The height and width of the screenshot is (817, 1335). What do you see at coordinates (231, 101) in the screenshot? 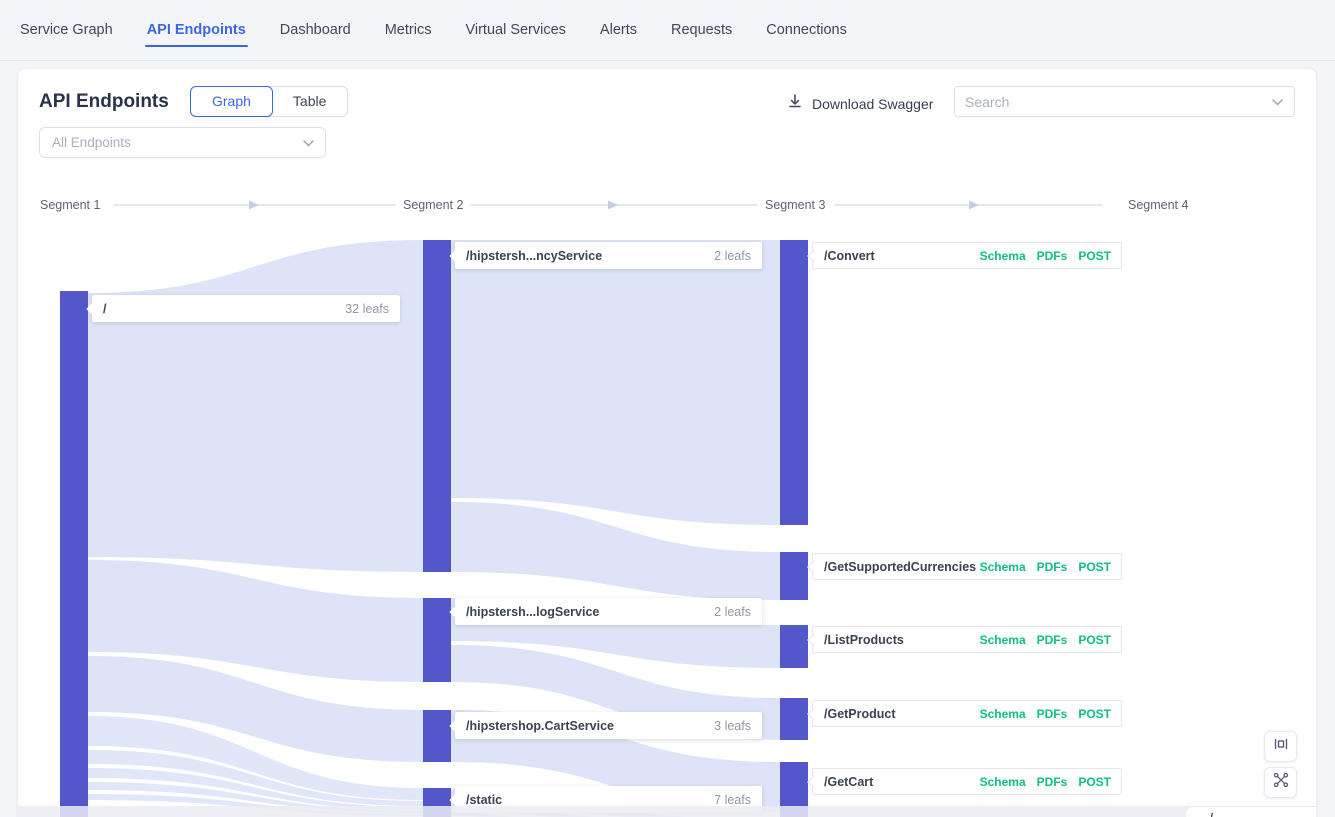
I see `graph-view-button: Graph` at bounding box center [231, 101].